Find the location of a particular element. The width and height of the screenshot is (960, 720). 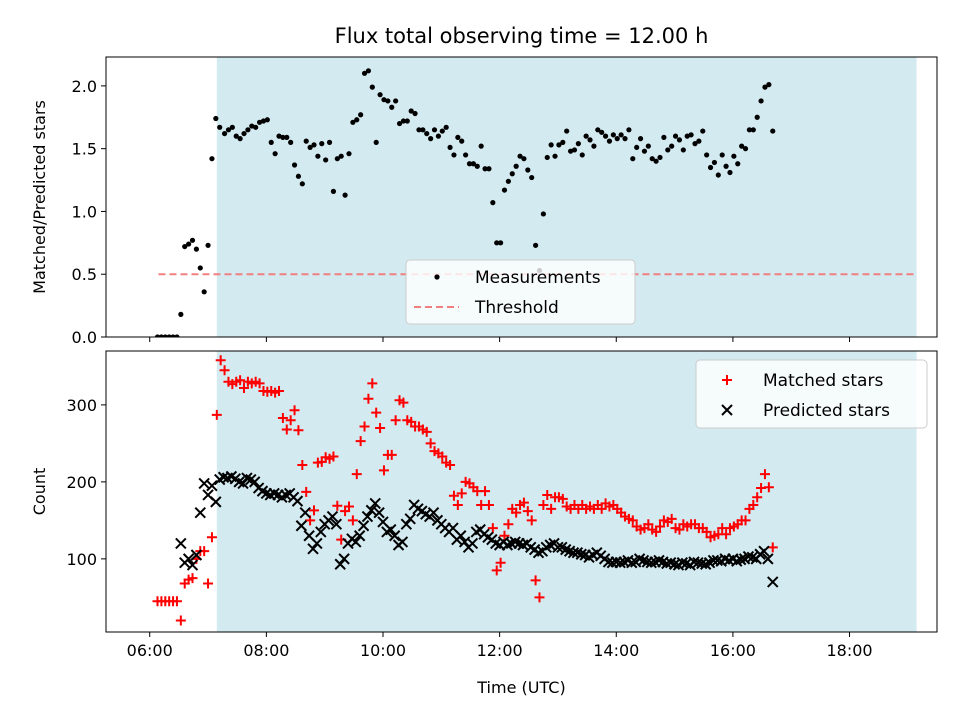

x-axis-label: Time (UTC) is located at coordinates (520, 687).